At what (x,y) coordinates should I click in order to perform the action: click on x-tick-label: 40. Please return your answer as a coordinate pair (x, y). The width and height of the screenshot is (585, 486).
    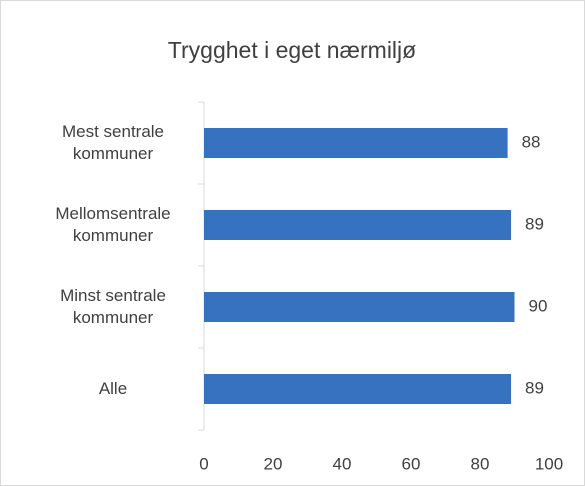
    Looking at the image, I should click on (342, 463).